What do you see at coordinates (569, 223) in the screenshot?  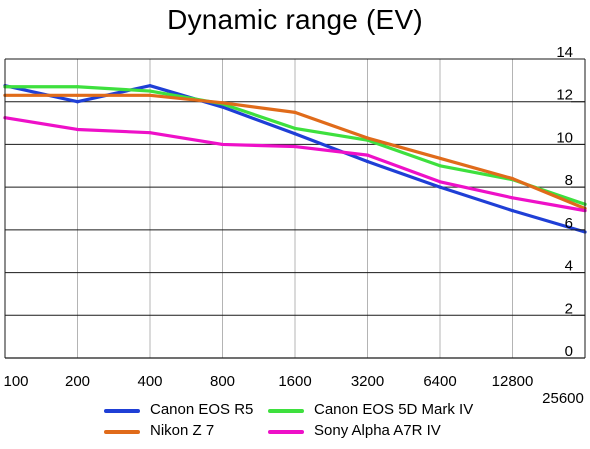 I see `y-tick-label: 6` at bounding box center [569, 223].